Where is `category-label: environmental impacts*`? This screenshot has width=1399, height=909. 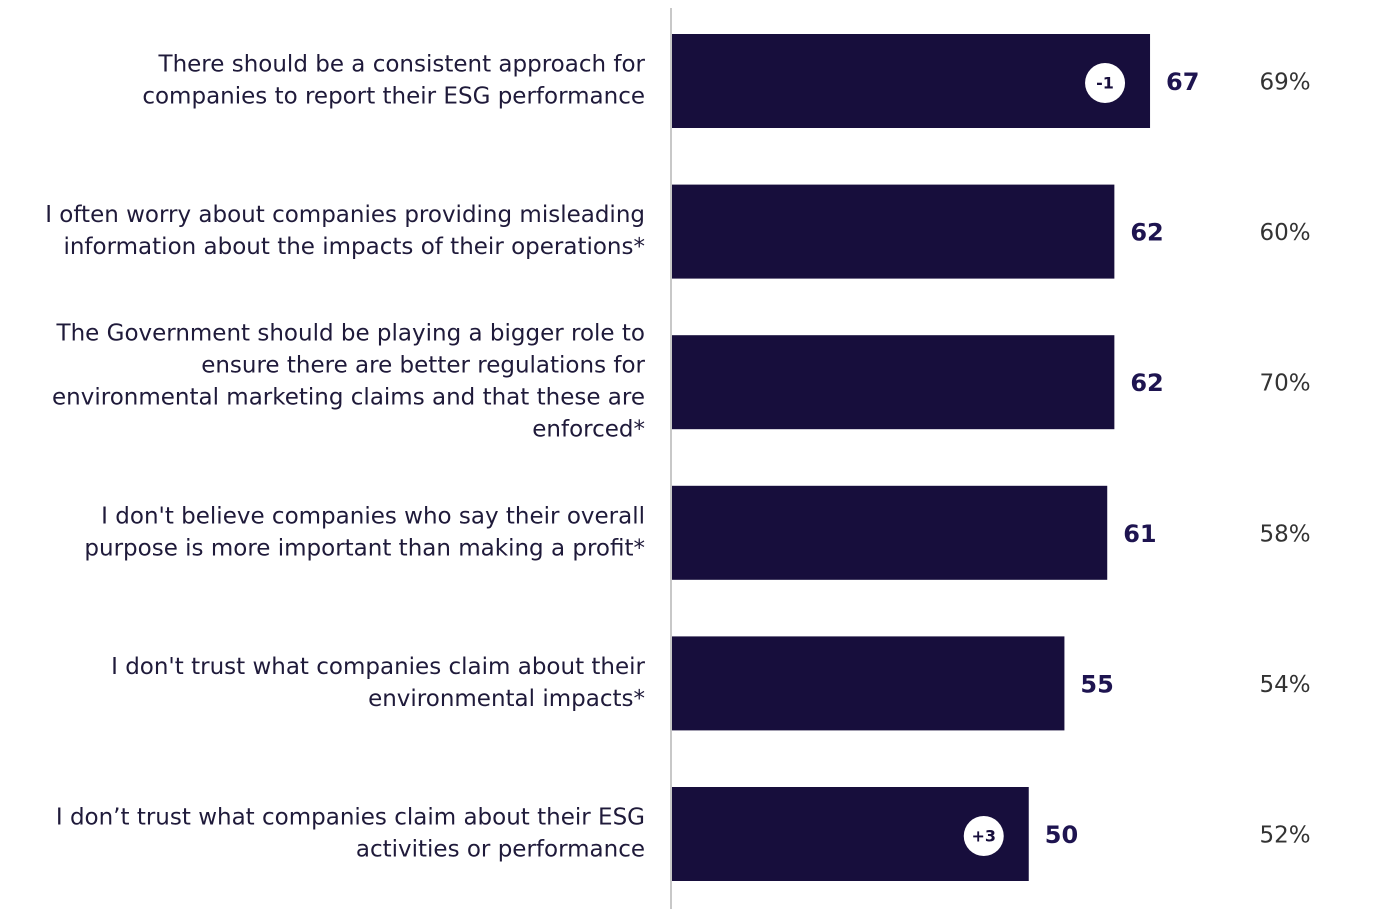 category-label: environmental impacts* is located at coordinates (506, 699).